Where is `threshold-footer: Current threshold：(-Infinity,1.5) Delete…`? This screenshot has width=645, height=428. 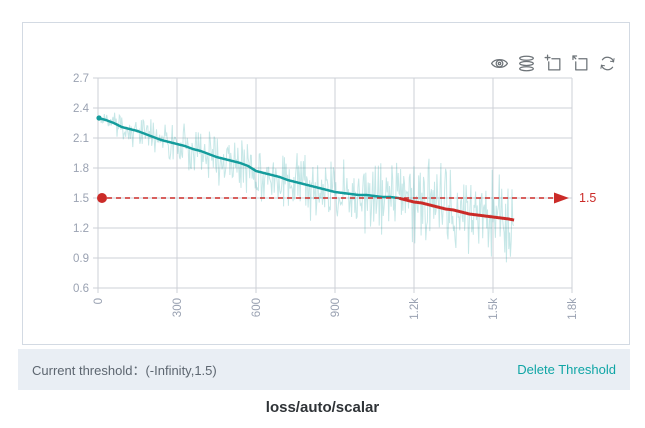
threshold-footer: Current threshold：(-Infinity,1.5) Delete… is located at coordinates (324, 369).